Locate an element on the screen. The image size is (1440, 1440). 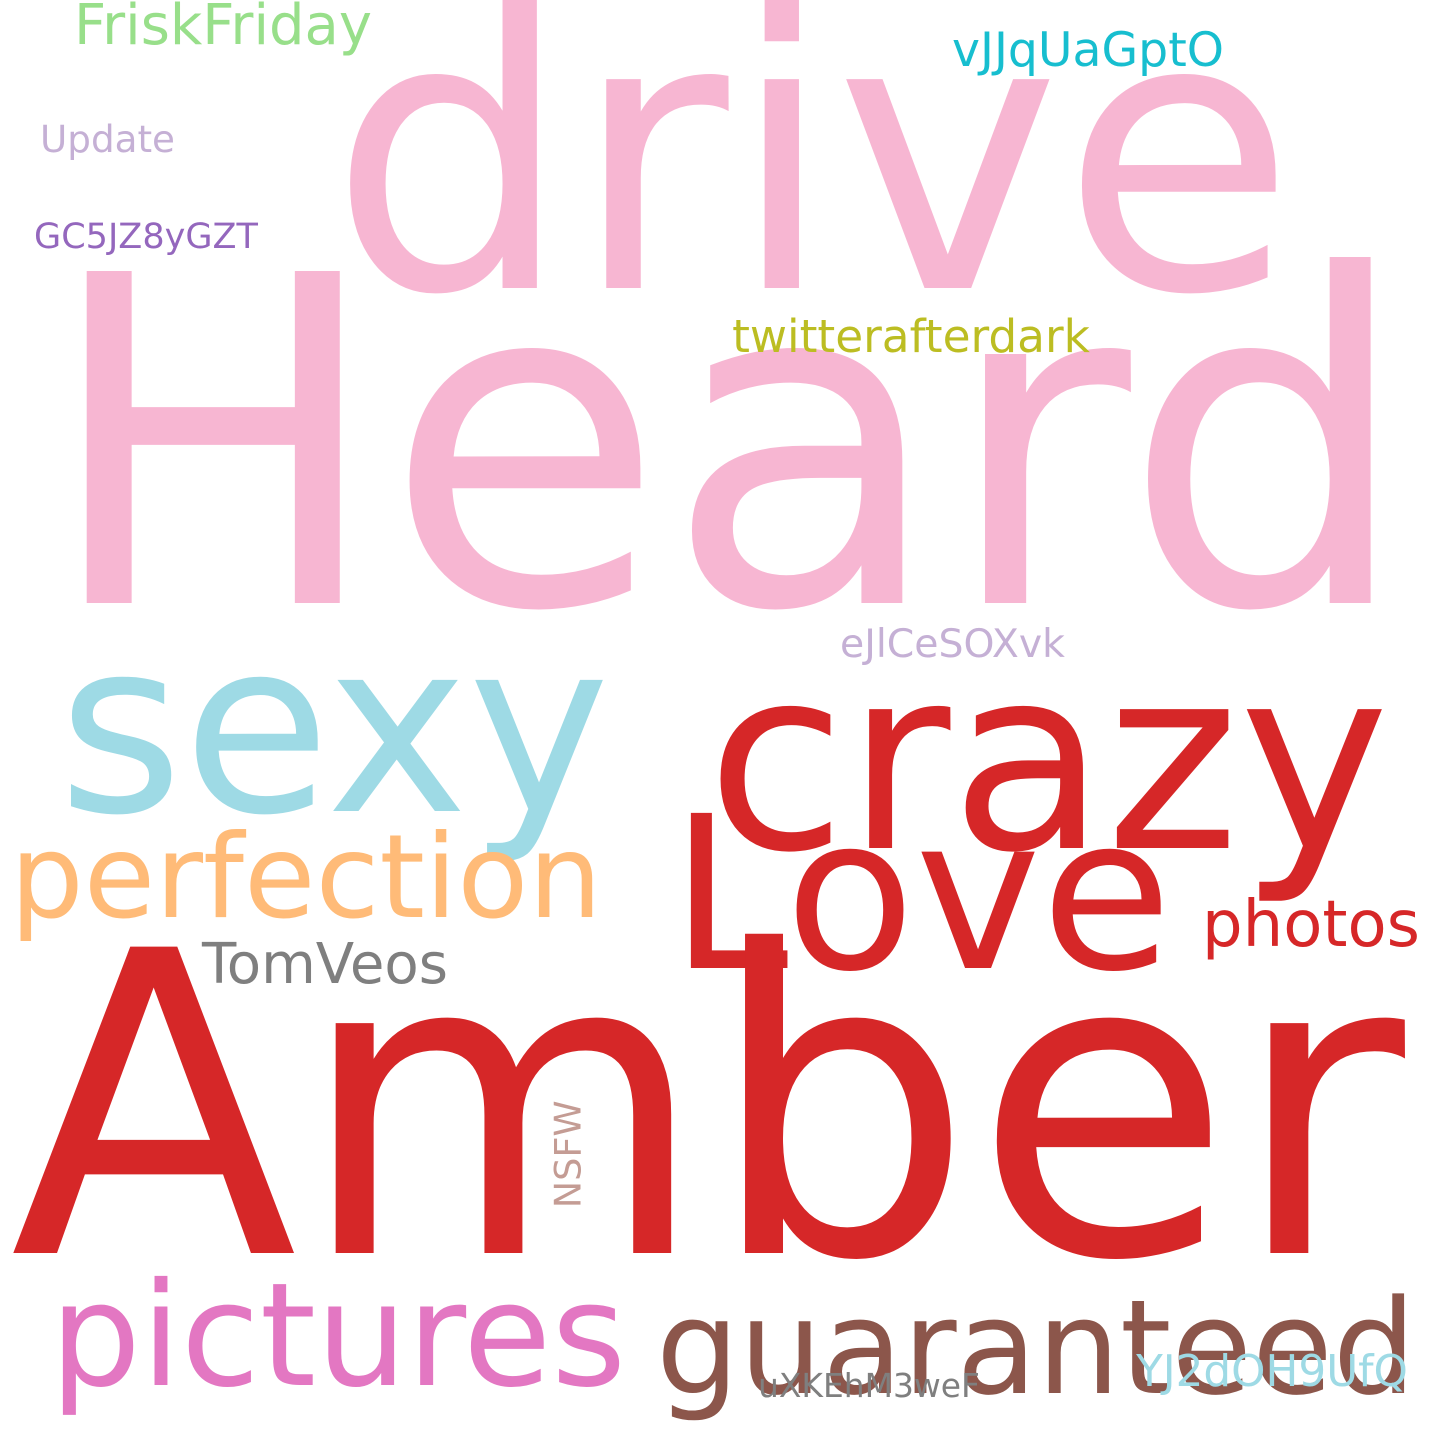
word-yj2doh9ufq: YJ2dOH9UfQ is located at coordinates (1272, 1372).